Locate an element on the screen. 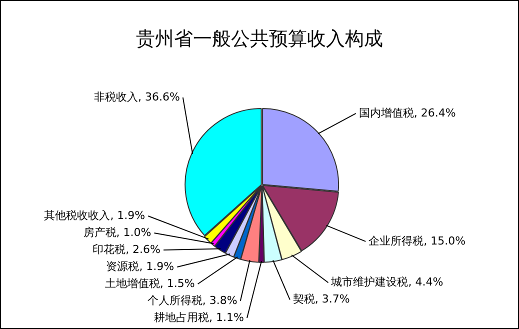 This screenshot has height=329, width=519. slice-label: 土地增值税, 1.5% is located at coordinates (149, 283).